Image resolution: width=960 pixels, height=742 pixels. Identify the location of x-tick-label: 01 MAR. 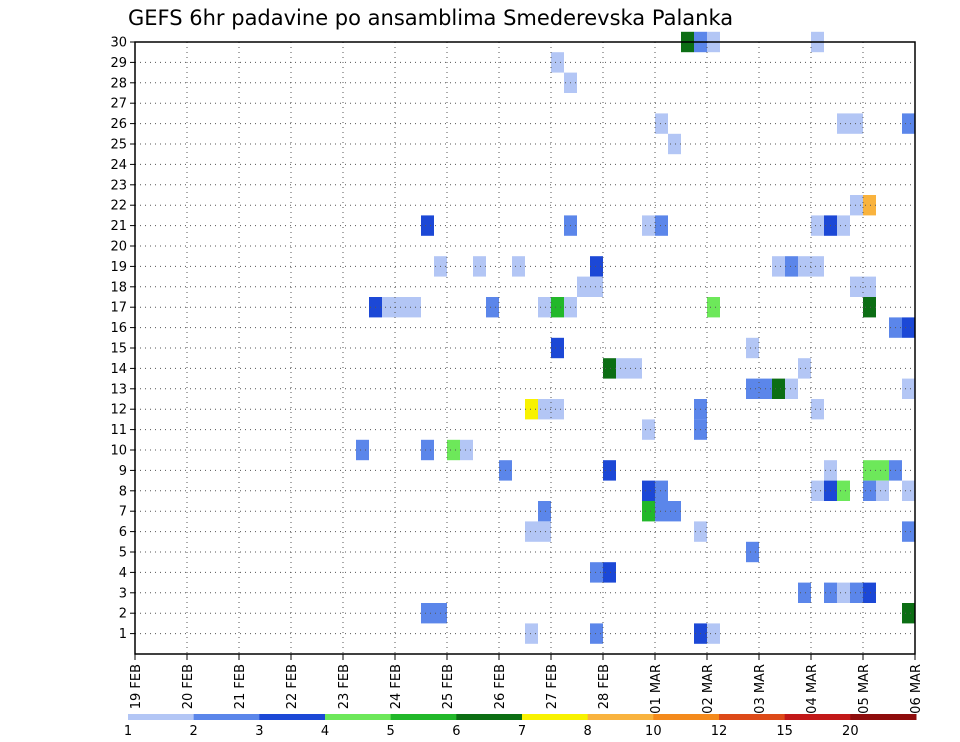
(656, 689).